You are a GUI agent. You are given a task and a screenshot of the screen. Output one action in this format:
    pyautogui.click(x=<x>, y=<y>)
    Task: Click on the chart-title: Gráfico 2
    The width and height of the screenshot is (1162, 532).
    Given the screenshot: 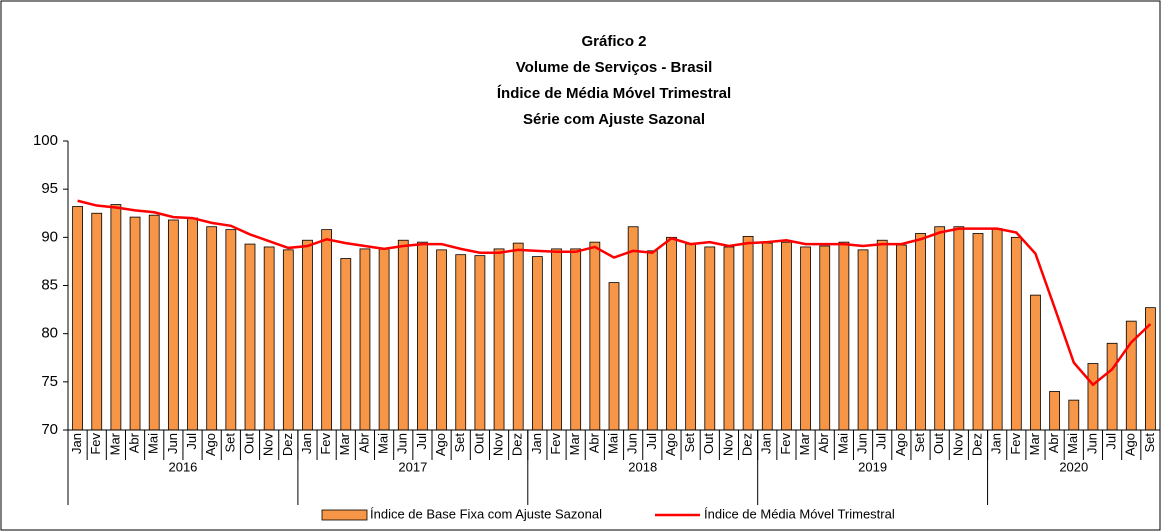 What is the action you would take?
    pyautogui.click(x=613, y=41)
    